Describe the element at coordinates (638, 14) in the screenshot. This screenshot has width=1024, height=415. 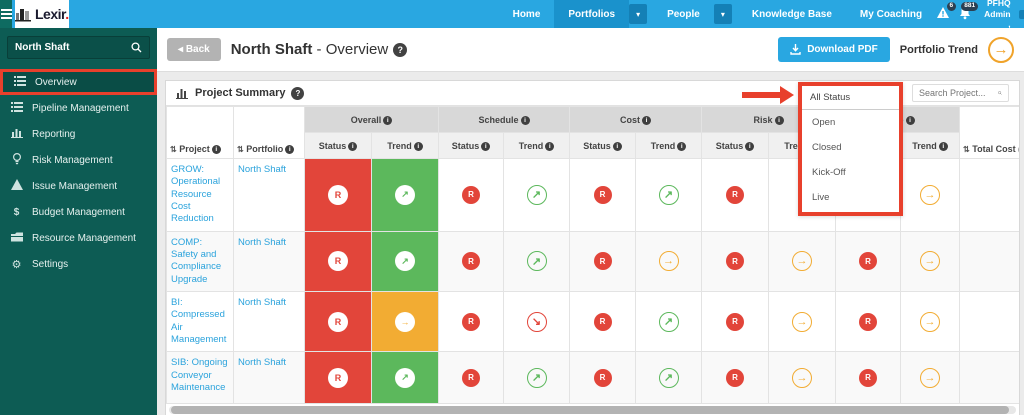
I see `nav-portfolios-caret: ▾` at that location.